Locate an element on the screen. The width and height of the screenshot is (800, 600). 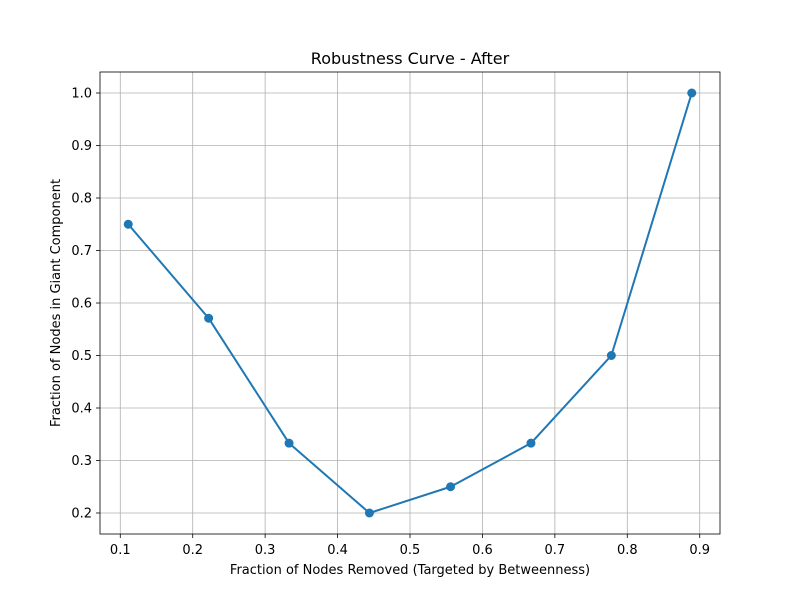
y-tick-label: 0.6 is located at coordinates (81, 304).